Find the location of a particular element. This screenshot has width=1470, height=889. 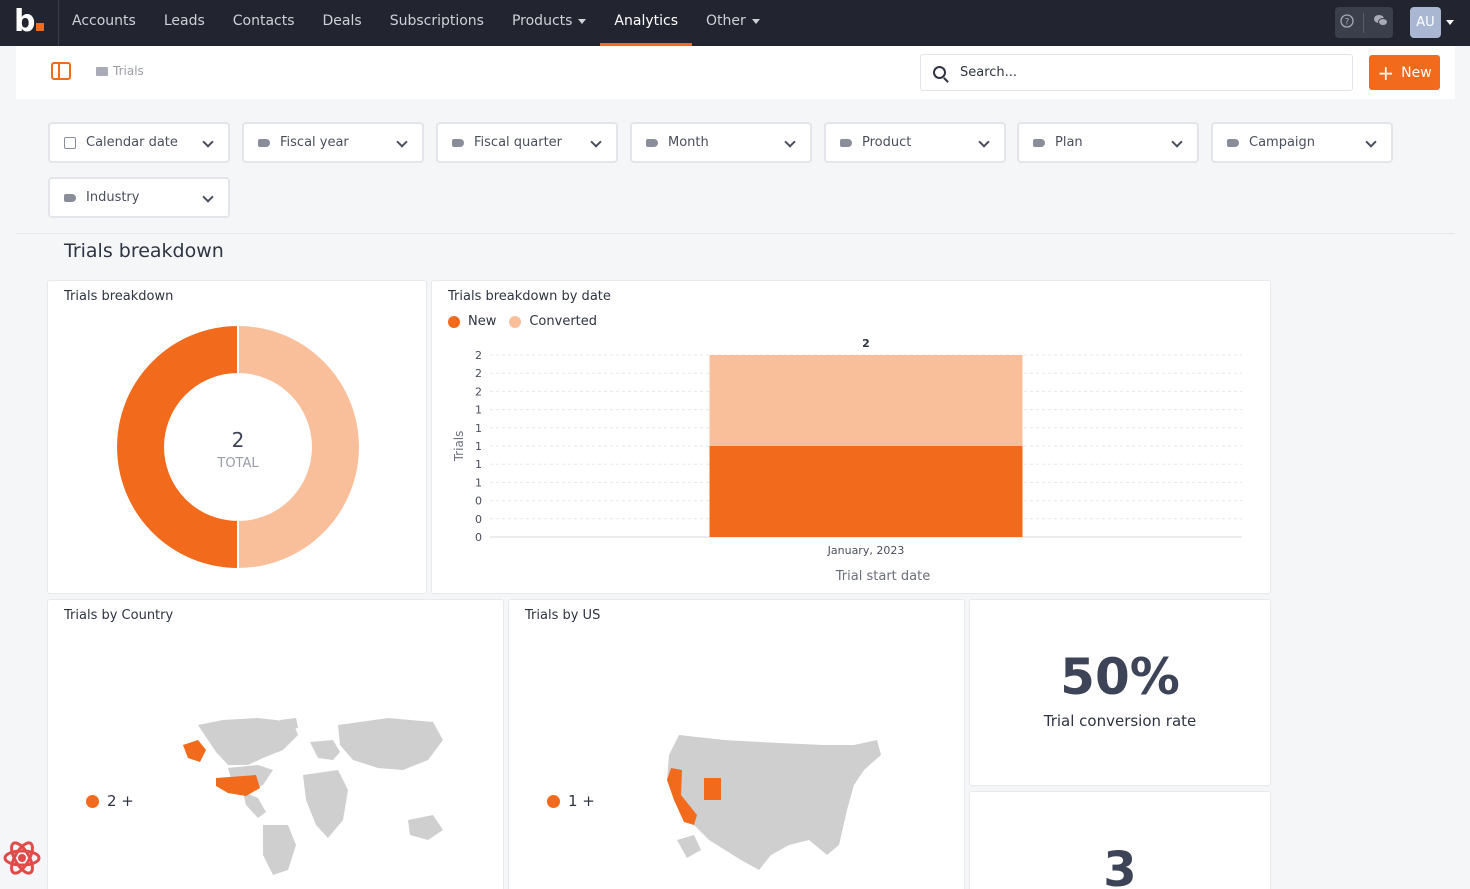

nav-item-analytics: Analytics is located at coordinates (646, 23).